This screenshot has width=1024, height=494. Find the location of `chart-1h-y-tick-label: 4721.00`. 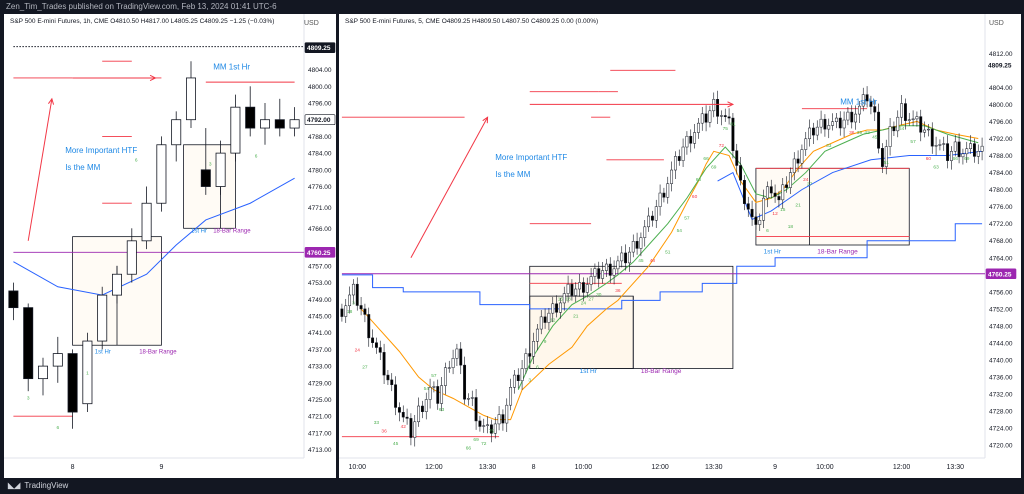

chart-1h-y-tick-label: 4721.00 is located at coordinates (320, 417).